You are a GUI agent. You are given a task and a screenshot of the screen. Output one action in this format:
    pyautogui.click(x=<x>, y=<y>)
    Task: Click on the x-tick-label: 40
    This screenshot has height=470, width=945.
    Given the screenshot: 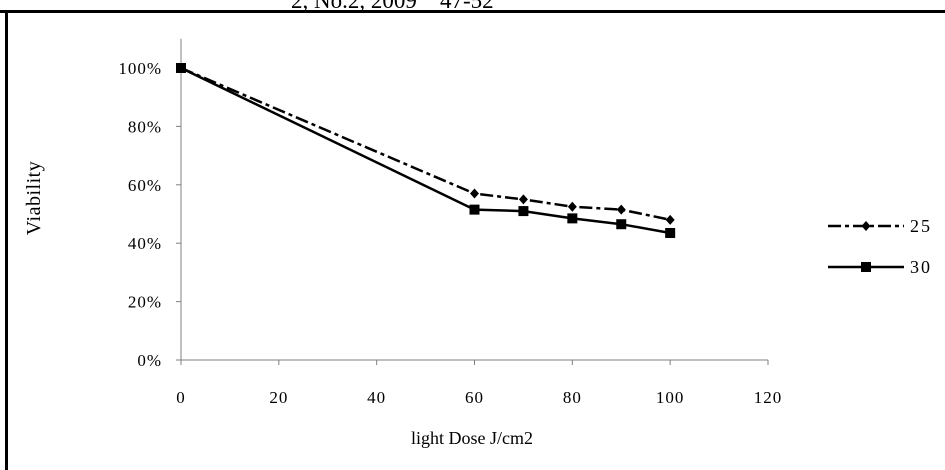 What is the action you would take?
    pyautogui.click(x=376, y=397)
    